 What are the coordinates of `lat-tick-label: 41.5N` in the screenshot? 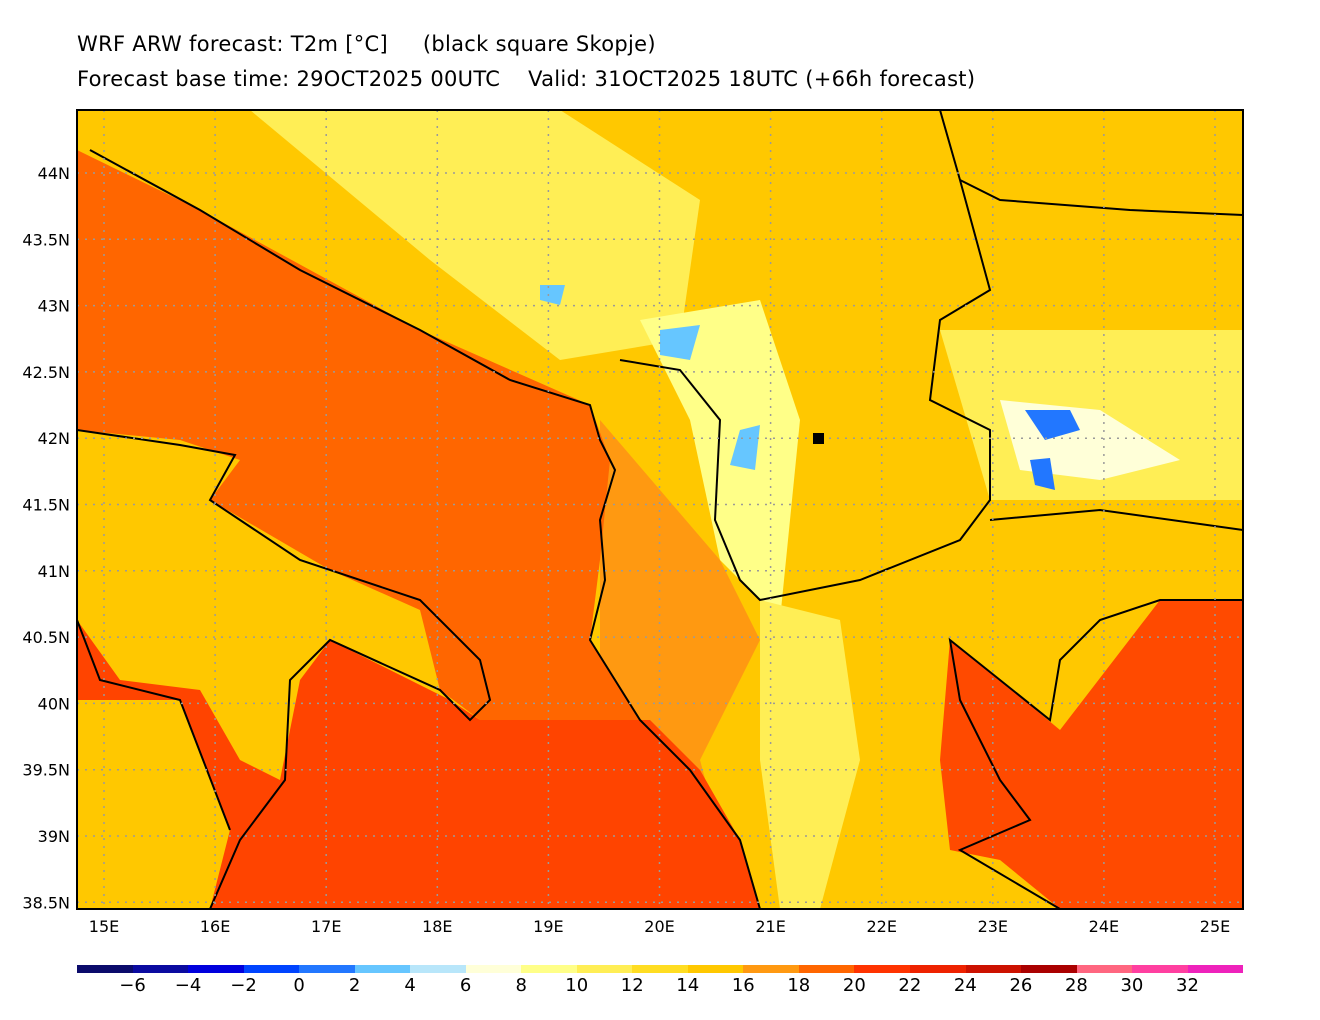 It's located at (46, 505).